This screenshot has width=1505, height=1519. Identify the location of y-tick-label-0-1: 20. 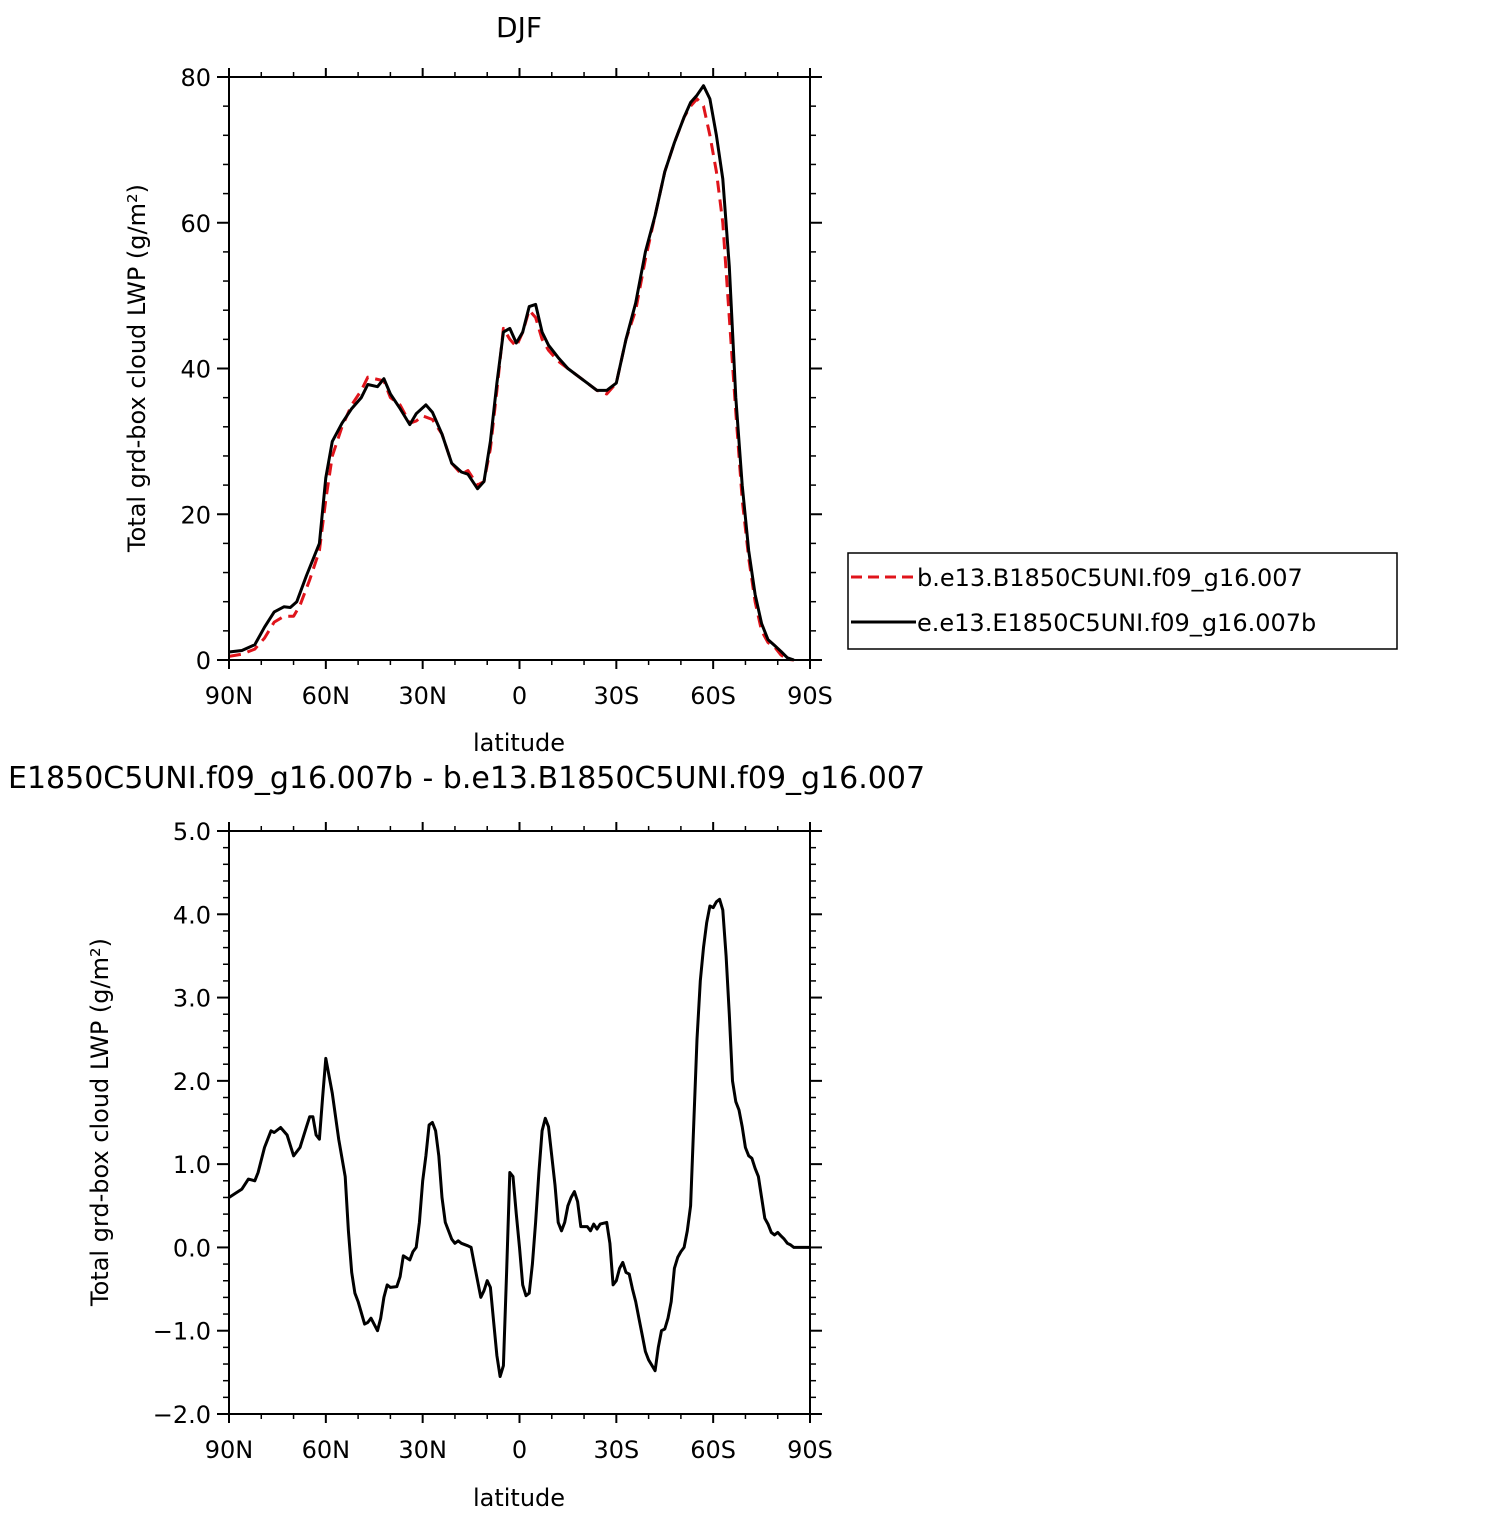
(195, 515).